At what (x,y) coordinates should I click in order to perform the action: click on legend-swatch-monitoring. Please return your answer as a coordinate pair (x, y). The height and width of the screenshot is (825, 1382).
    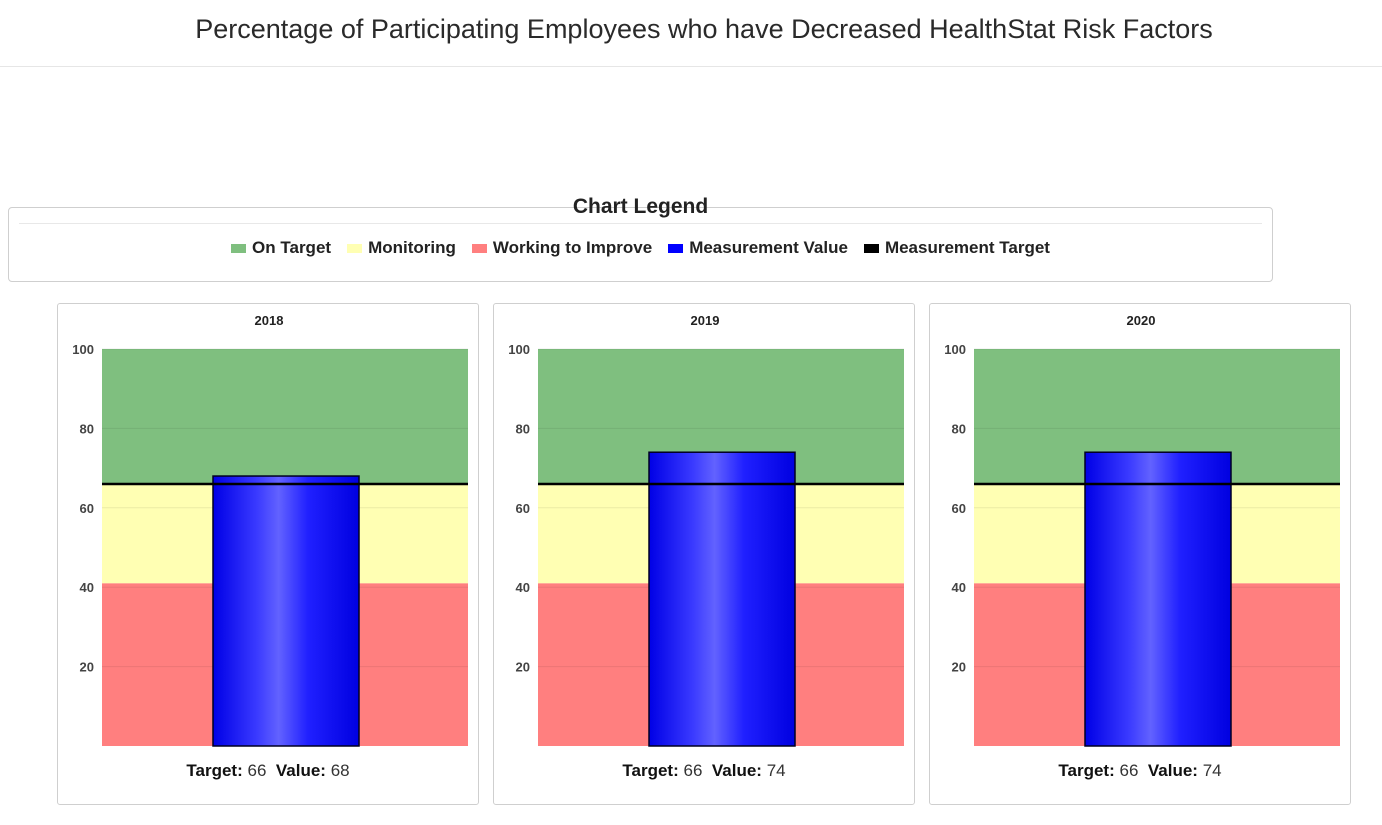
    Looking at the image, I should click on (355, 248).